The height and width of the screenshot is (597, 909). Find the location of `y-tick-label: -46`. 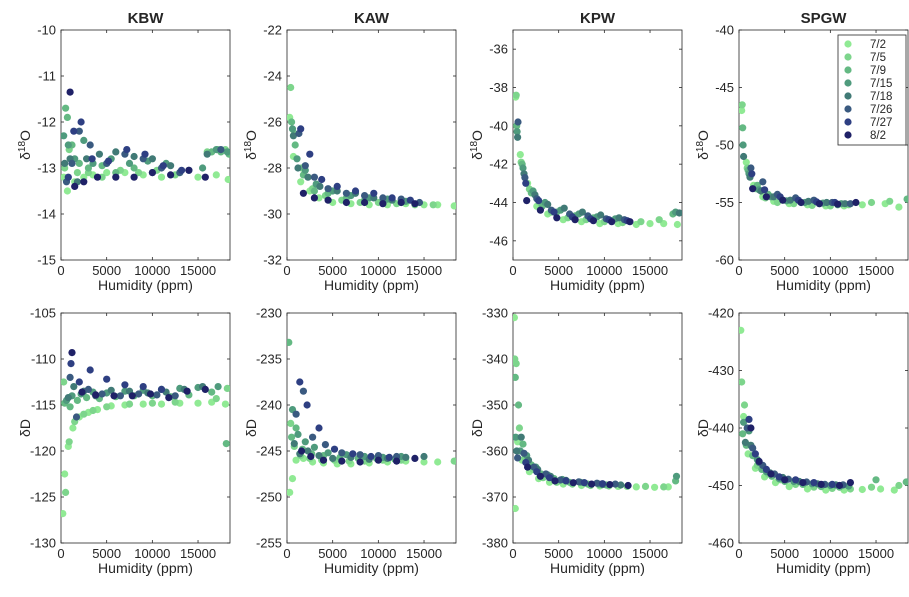

y-tick-label: -46 is located at coordinates (498, 240).